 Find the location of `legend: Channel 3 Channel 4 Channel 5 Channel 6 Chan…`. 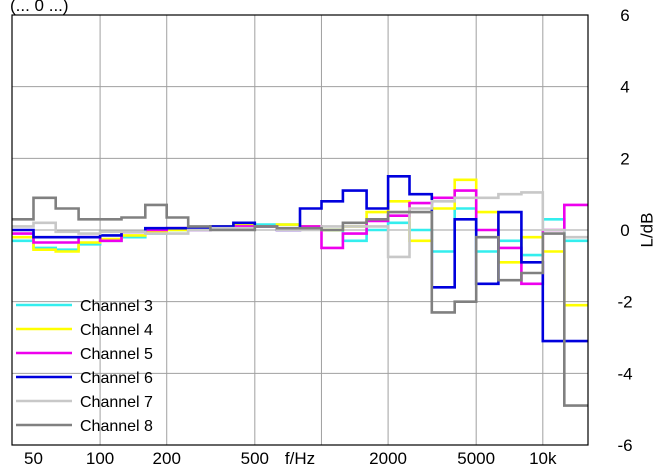

legend: Channel 3 Channel 4 Channel 5 Channel 6 Chan… is located at coordinates (84, 366).